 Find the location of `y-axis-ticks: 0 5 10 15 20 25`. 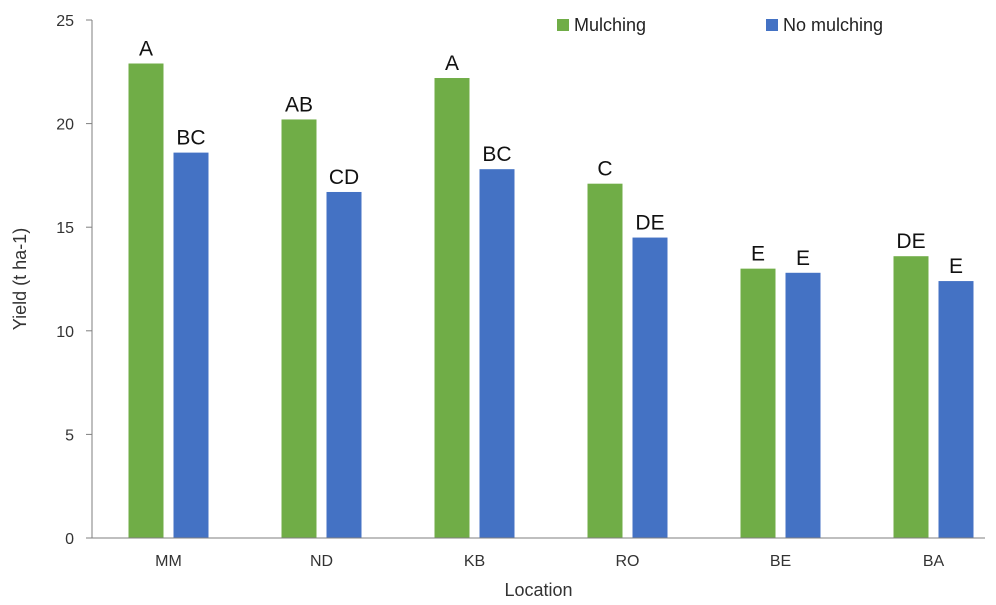

y-axis-ticks: 0 5 10 15 20 25 is located at coordinates (74, 280).